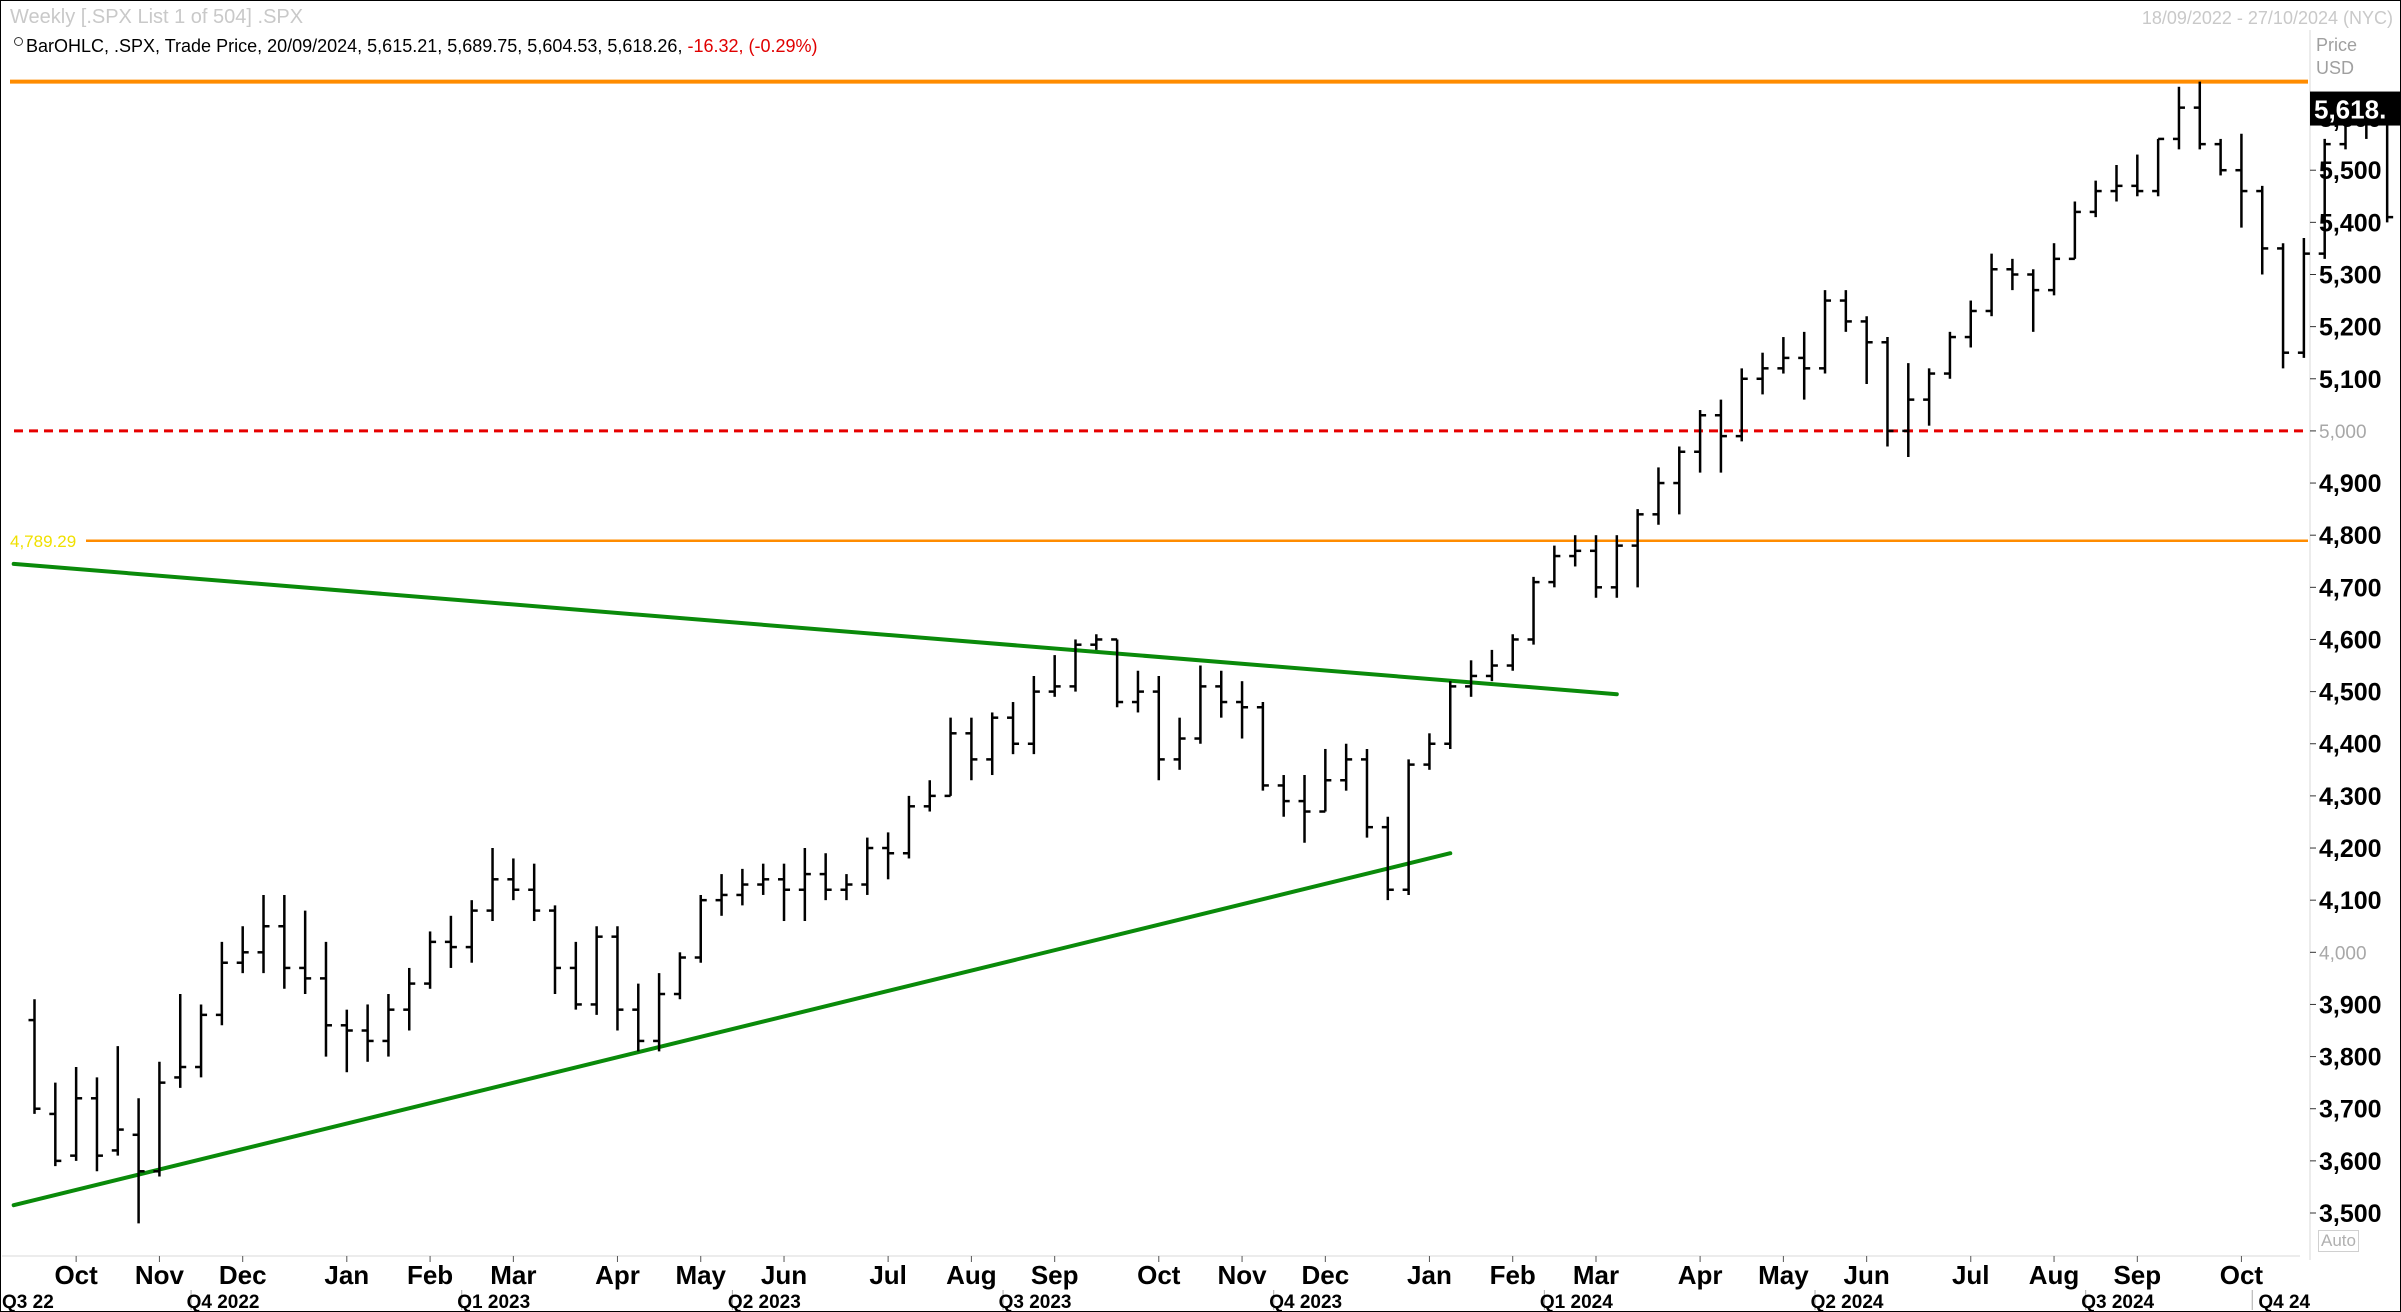 The height and width of the screenshot is (1312, 2401). Describe the element at coordinates (2350, 588) in the screenshot. I see `y-tick-label: 4,700` at that location.